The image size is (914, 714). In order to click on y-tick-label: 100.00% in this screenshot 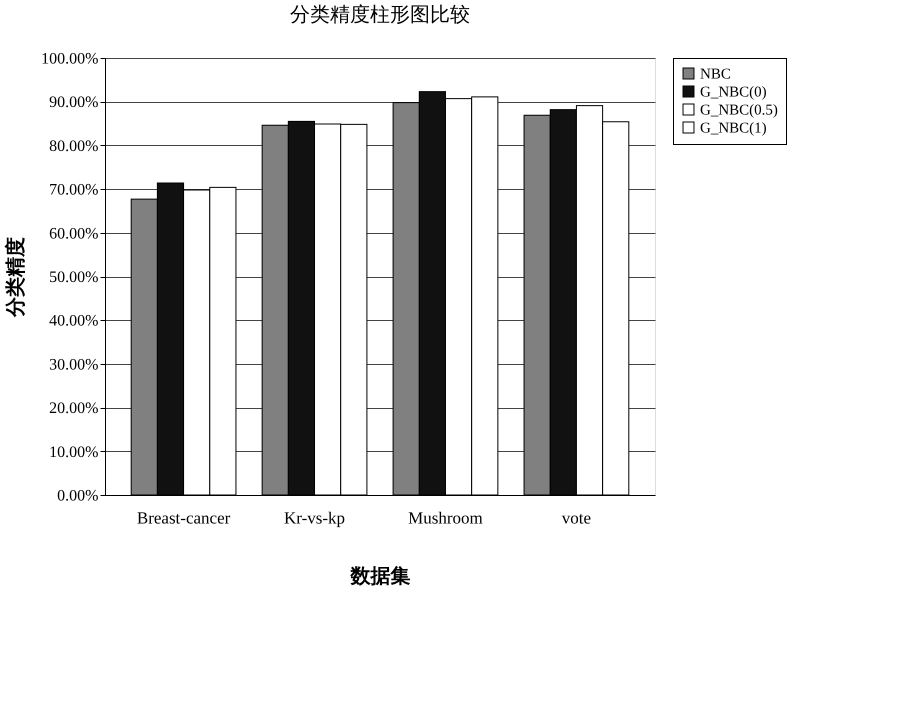, I will do `click(69, 59)`.